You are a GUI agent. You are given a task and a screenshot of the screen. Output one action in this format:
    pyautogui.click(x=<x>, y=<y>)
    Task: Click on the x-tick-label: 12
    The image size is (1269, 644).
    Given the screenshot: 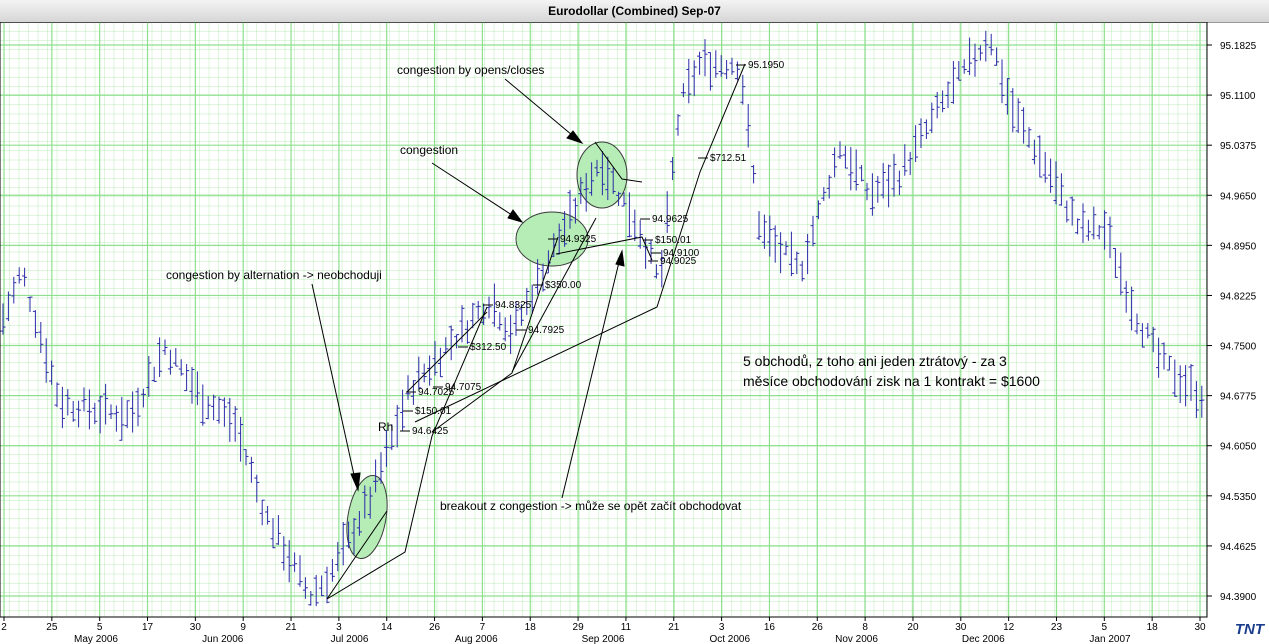 What is the action you would take?
    pyautogui.click(x=1009, y=627)
    